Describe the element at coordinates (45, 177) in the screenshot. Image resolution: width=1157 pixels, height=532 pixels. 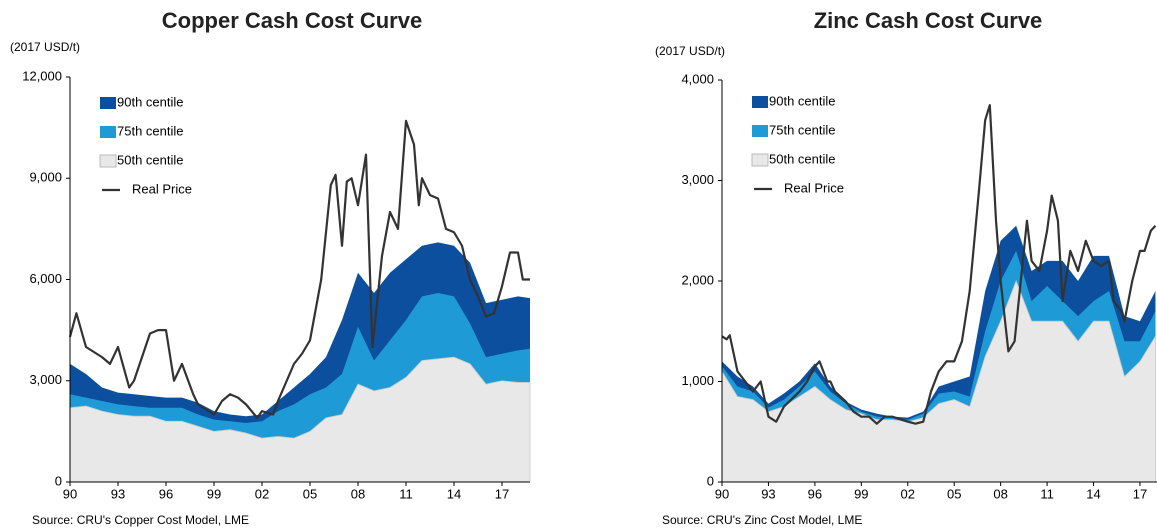
I see `y-tick-label: 9,000` at that location.